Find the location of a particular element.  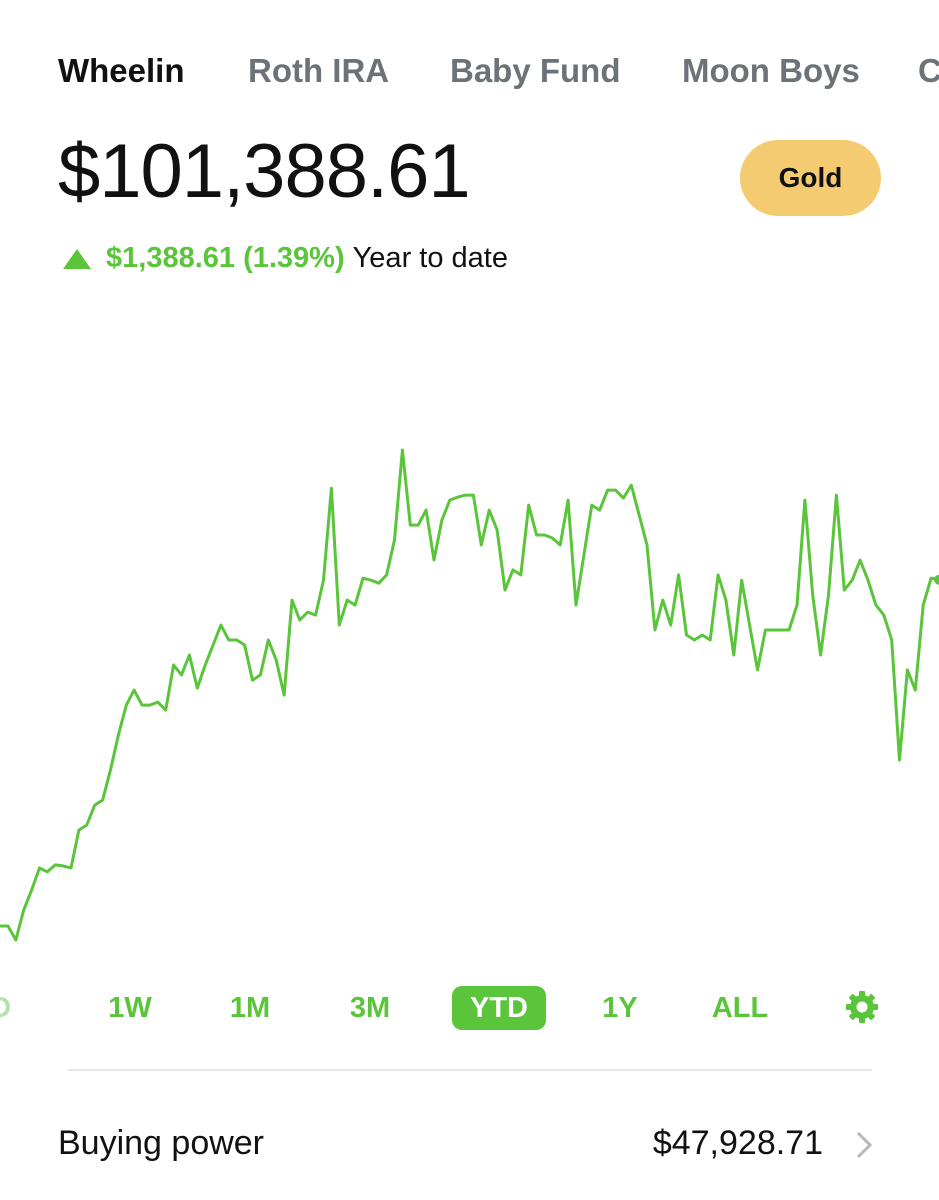

balance: $101,388.61 is located at coordinates (264, 171).